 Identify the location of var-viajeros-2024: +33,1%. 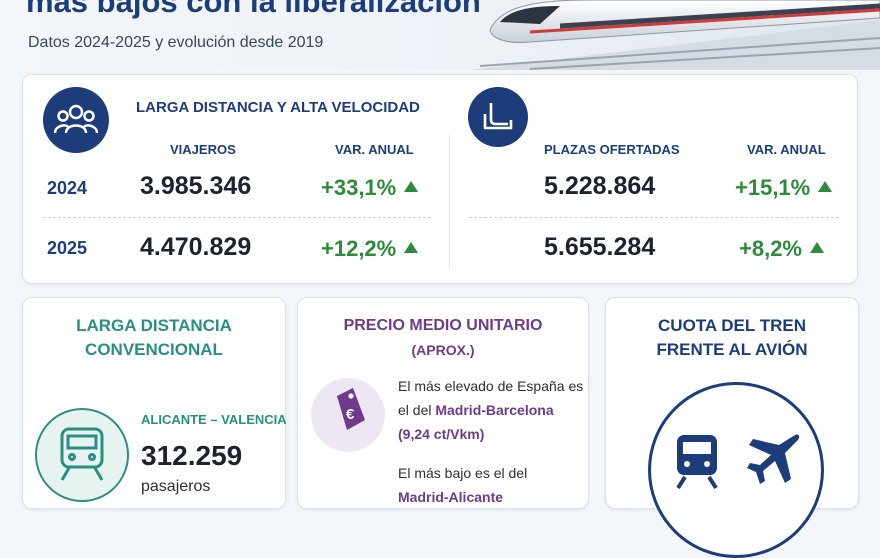
(370, 188).